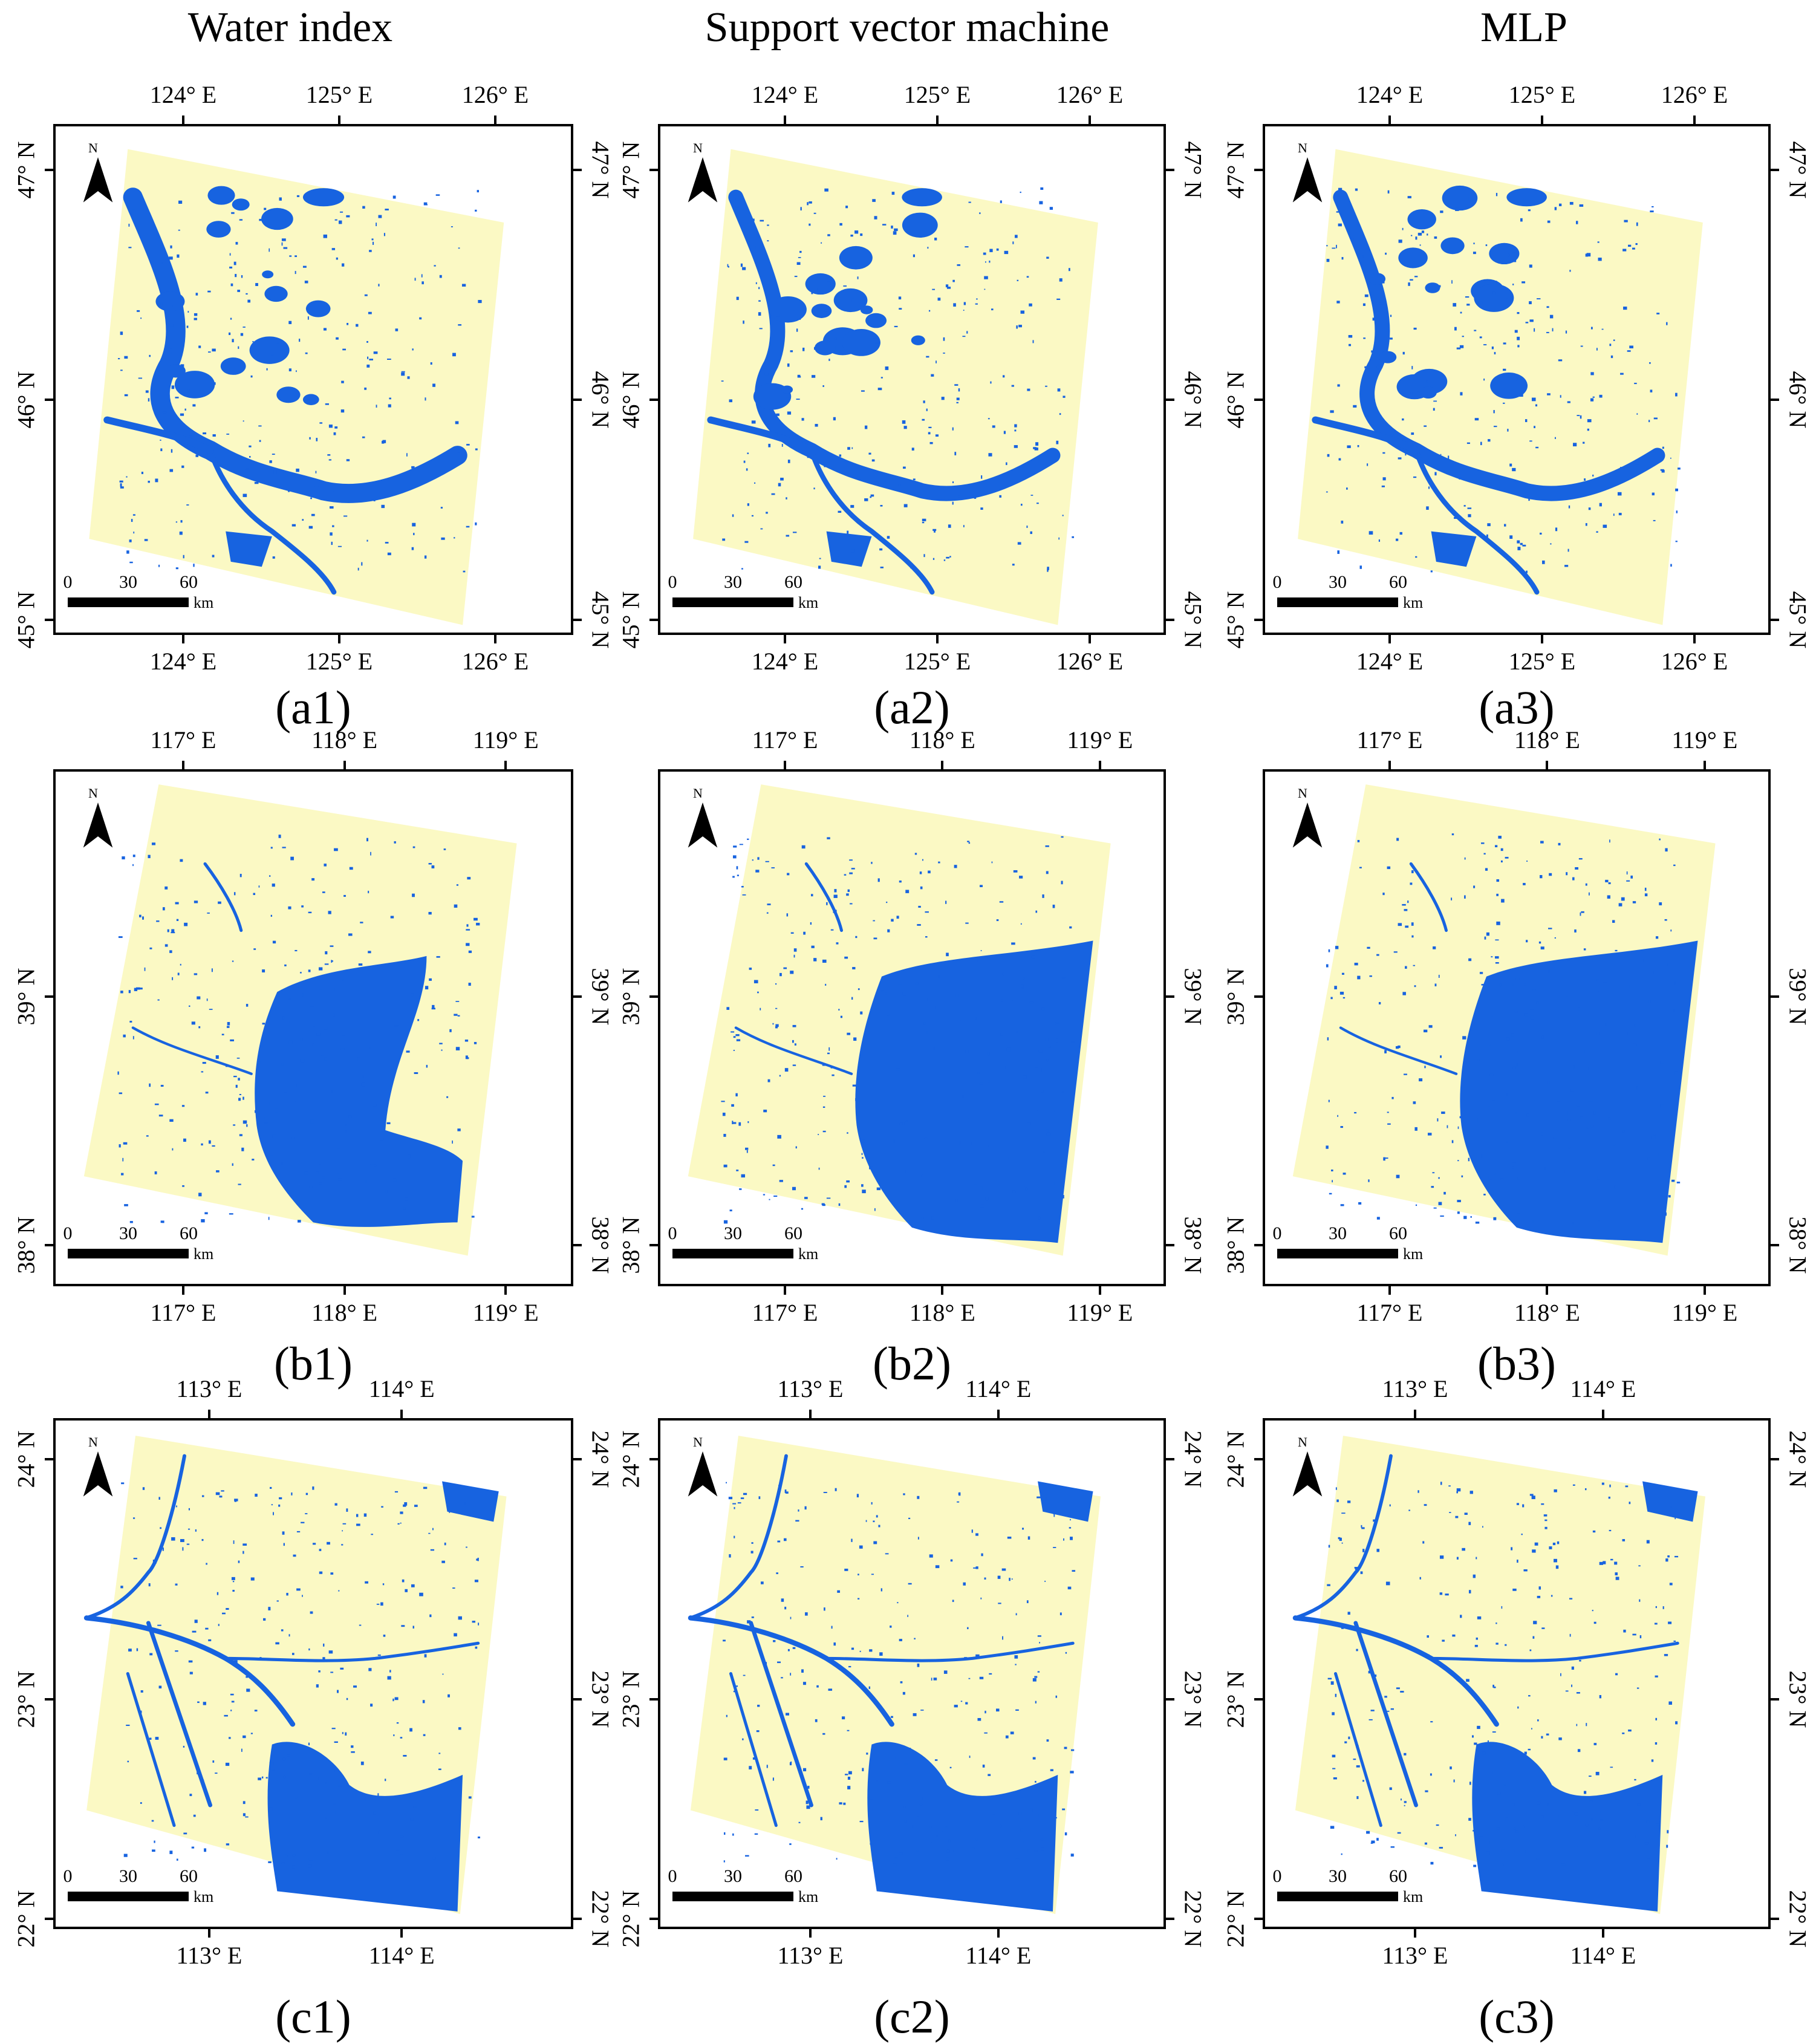 The height and width of the screenshot is (2044, 1816). Describe the element at coordinates (1193, 170) in the screenshot. I see `latitude-tick-label: 47° N` at that location.